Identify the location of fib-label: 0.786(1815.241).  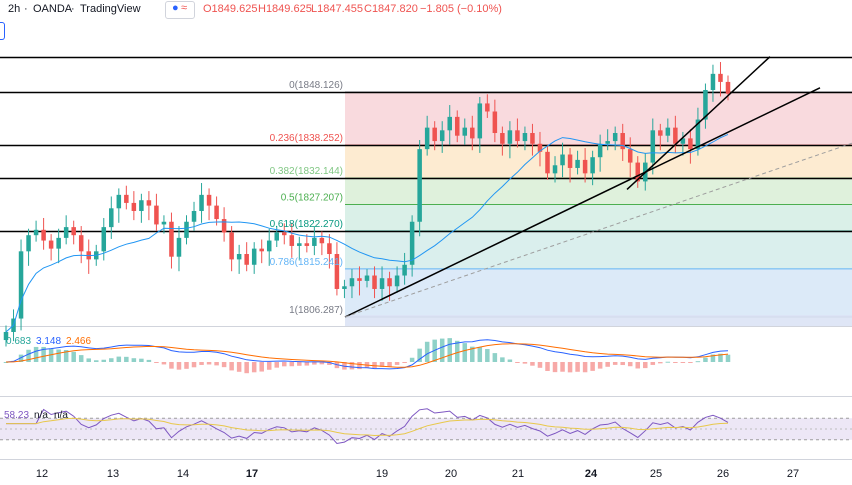
(306, 262).